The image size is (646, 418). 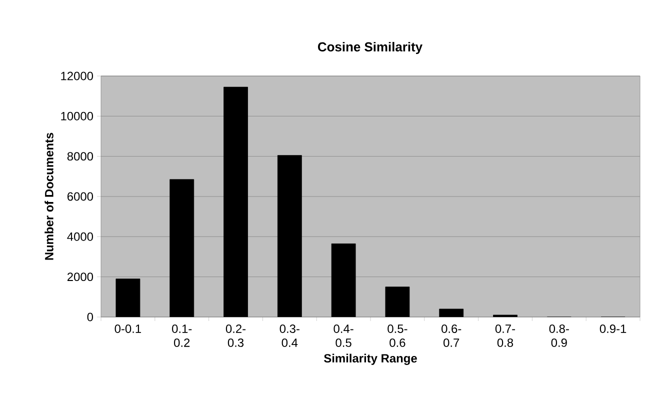 I want to click on x-tick-label: 0.8-0.9, so click(x=559, y=335).